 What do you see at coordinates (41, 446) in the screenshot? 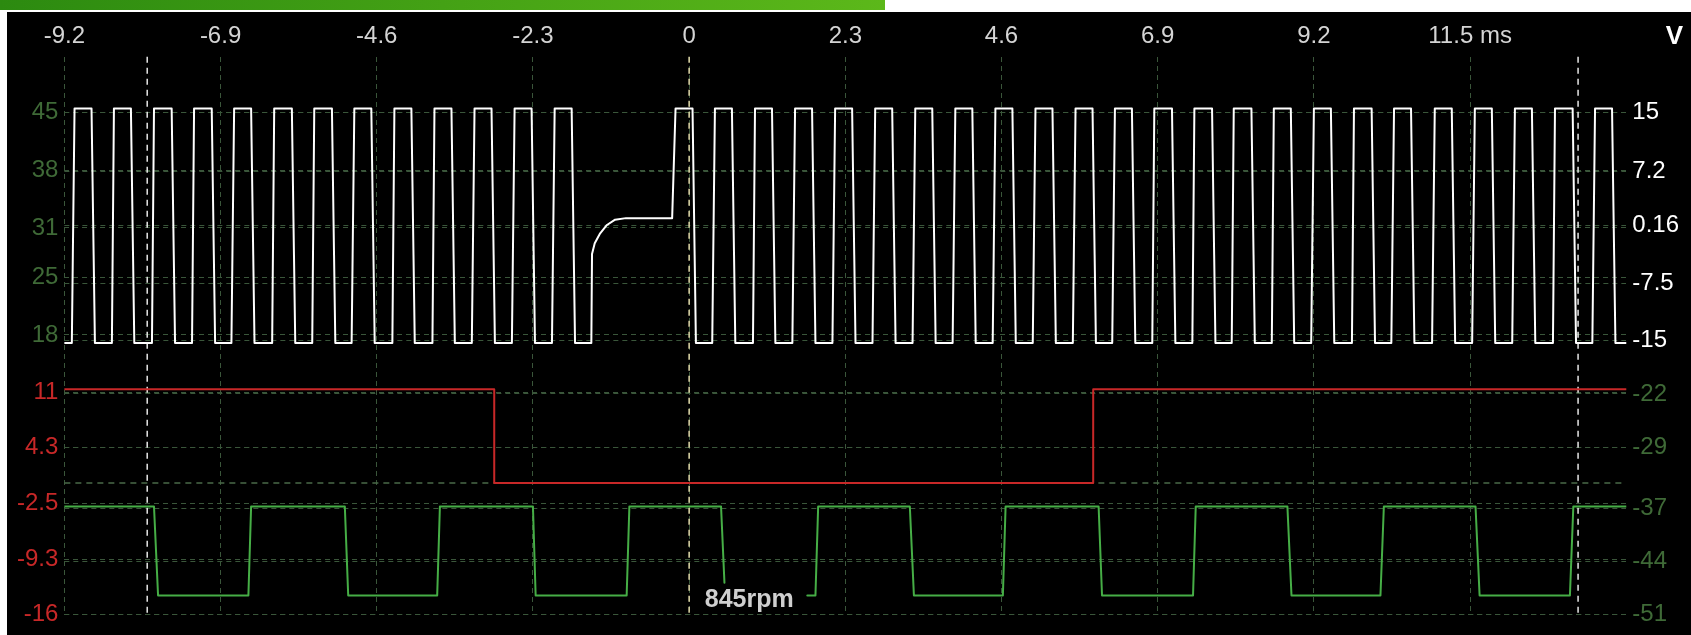
I see `y-tick-label: 4.3` at bounding box center [41, 446].